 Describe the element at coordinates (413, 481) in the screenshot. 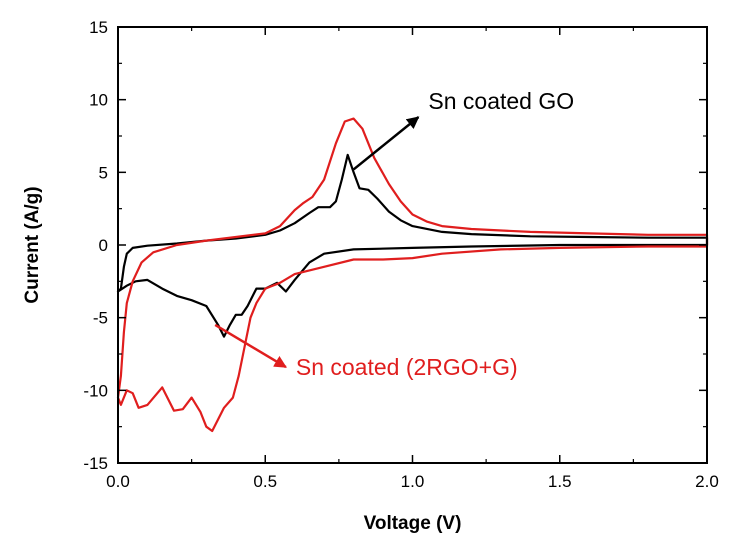

I see `x-tick-label: 1.0` at that location.